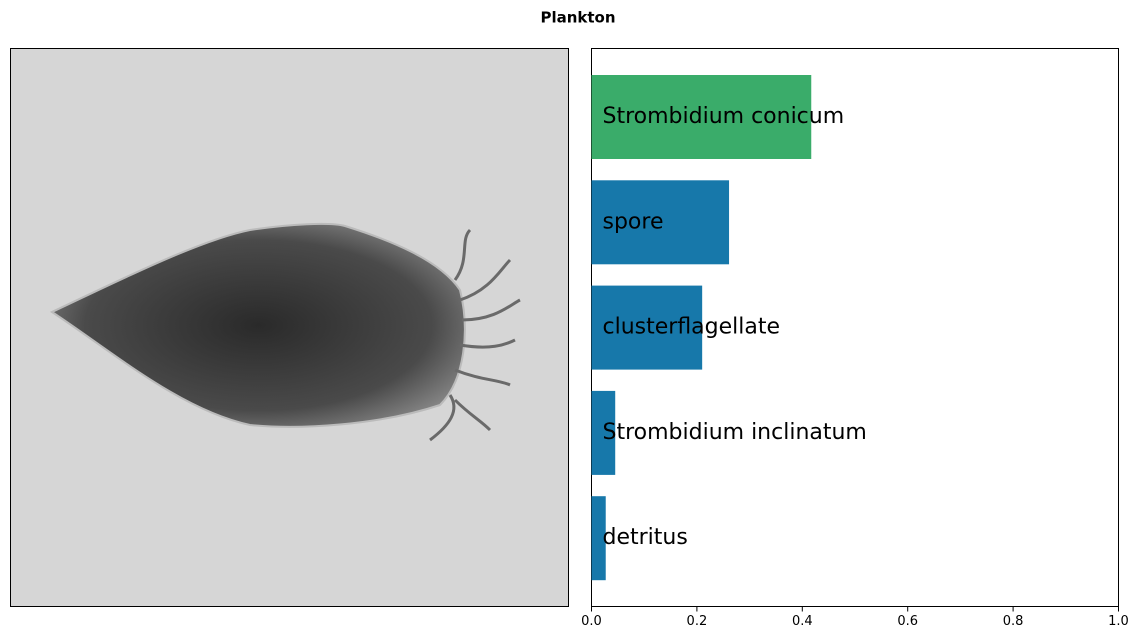 The image size is (1142, 642). I want to click on bar-label: detritus, so click(645, 537).